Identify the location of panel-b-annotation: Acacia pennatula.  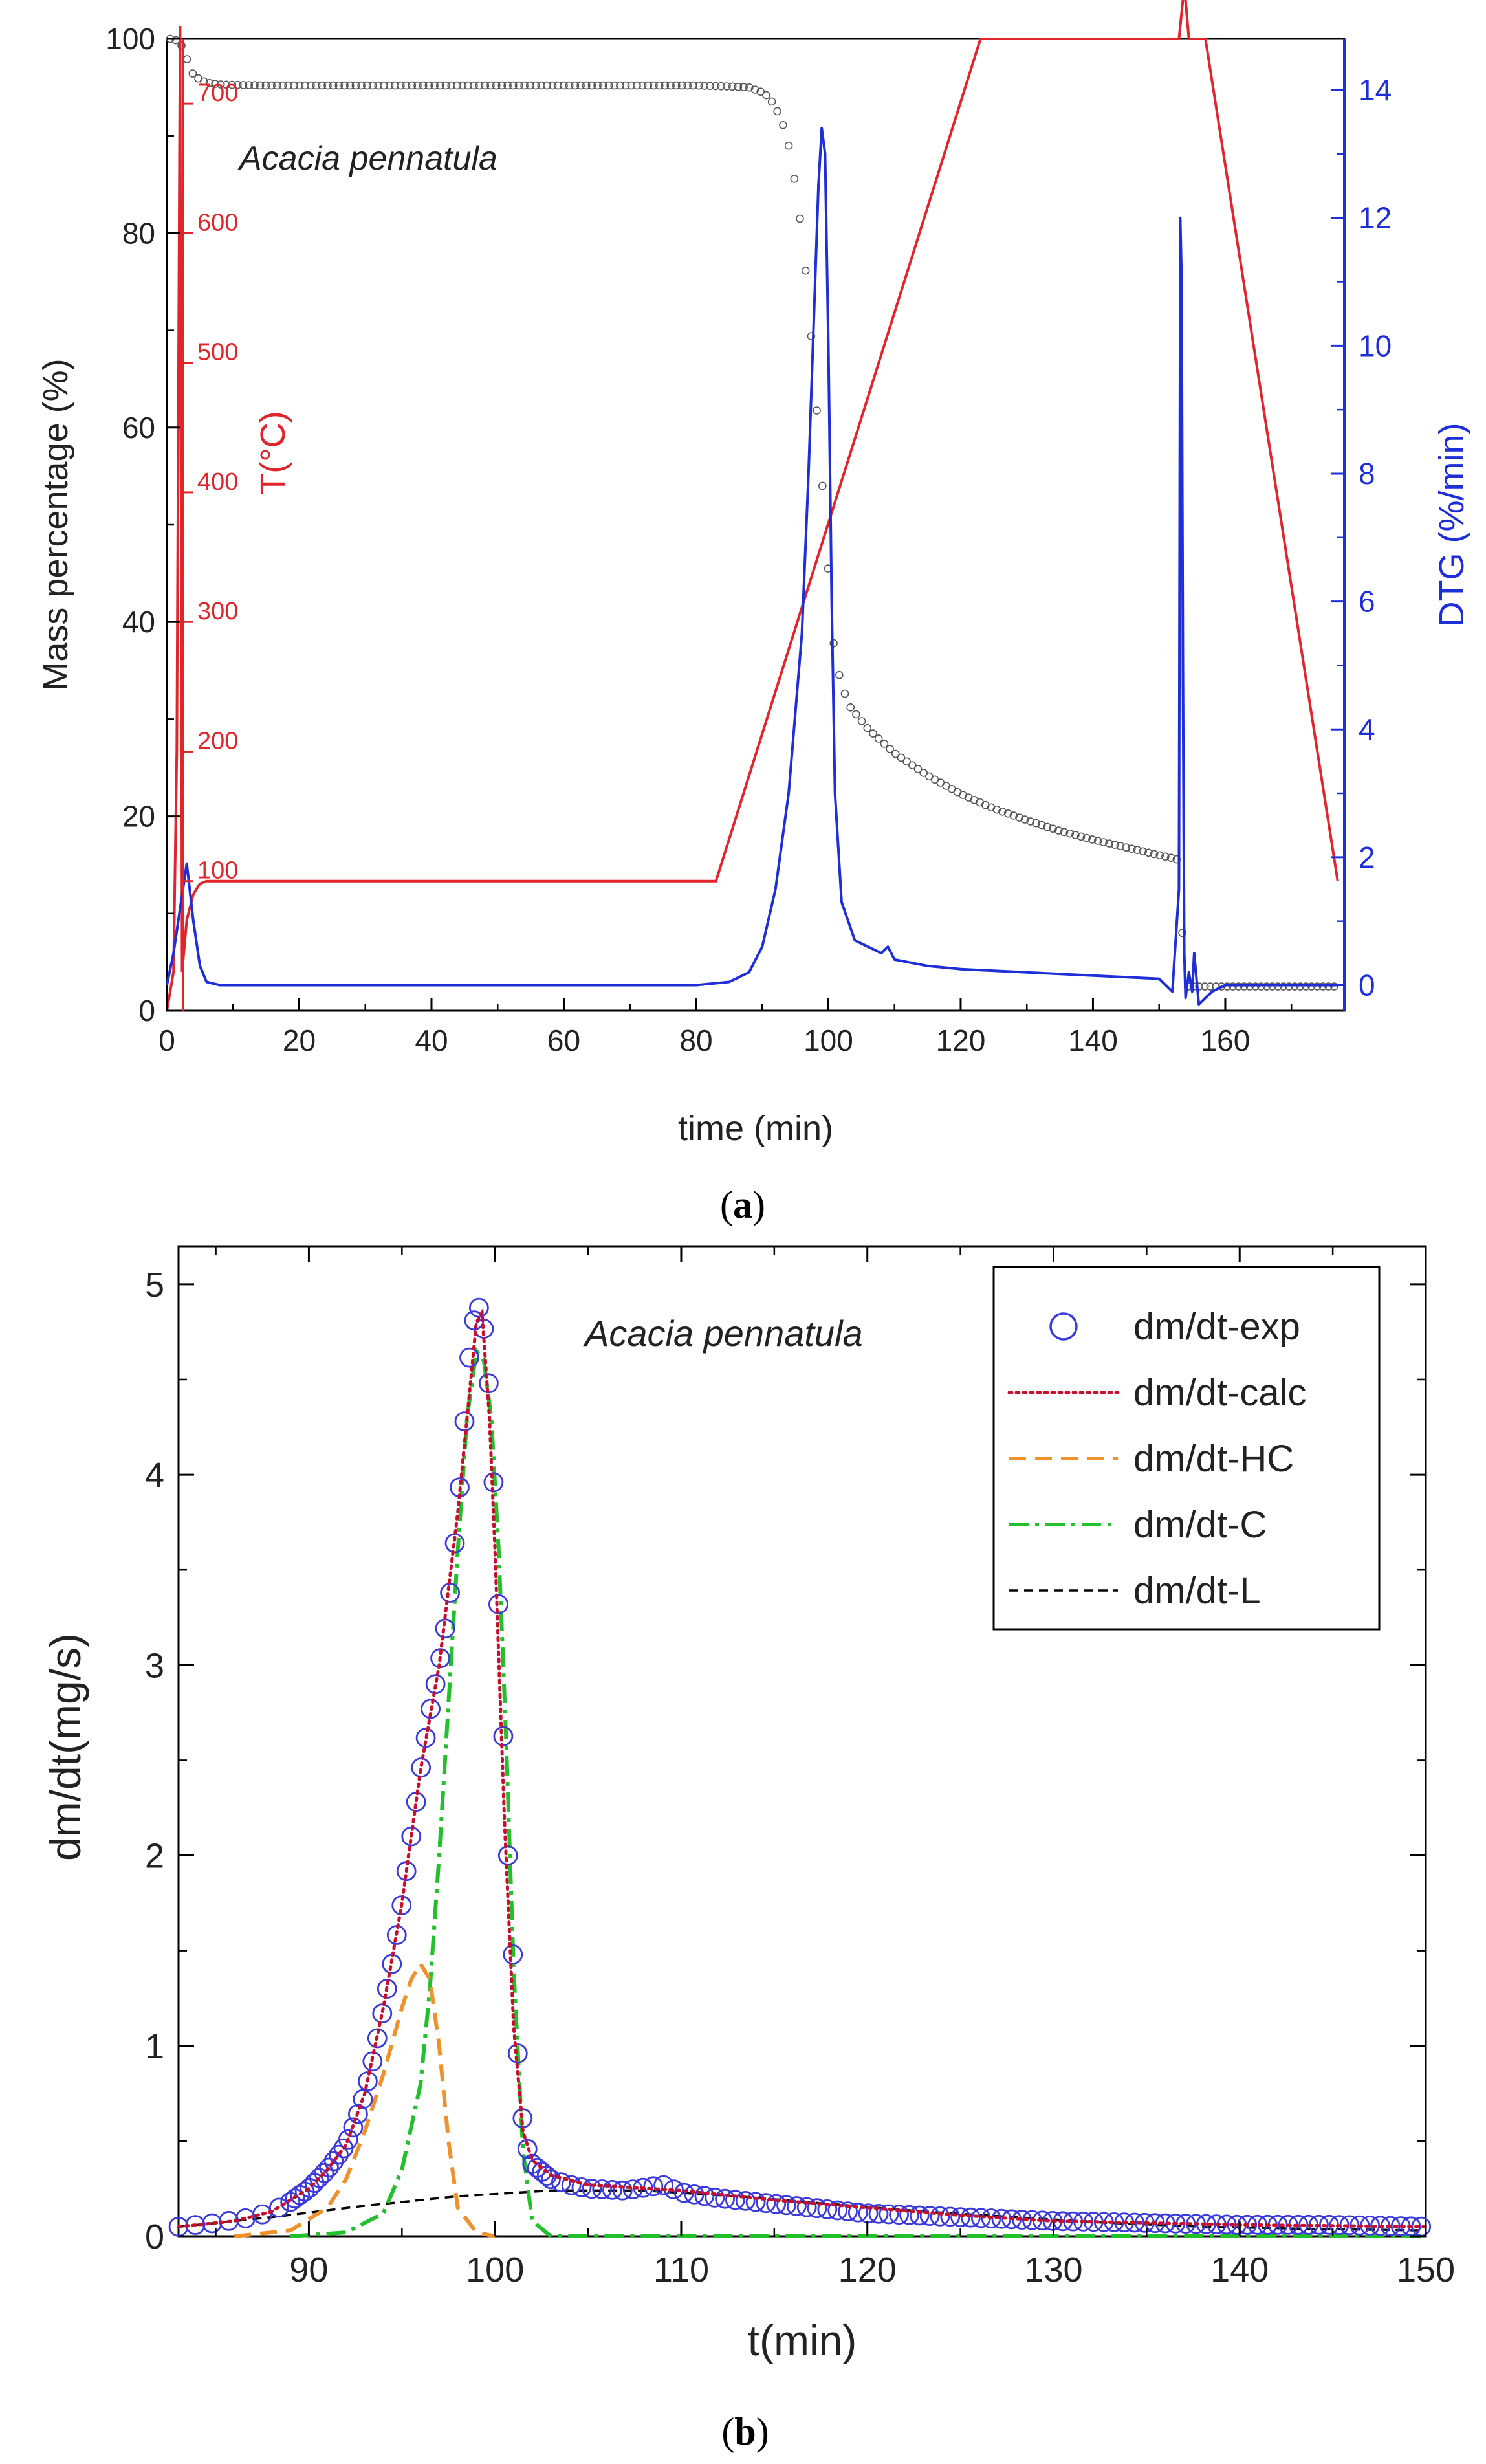
(723, 1334).